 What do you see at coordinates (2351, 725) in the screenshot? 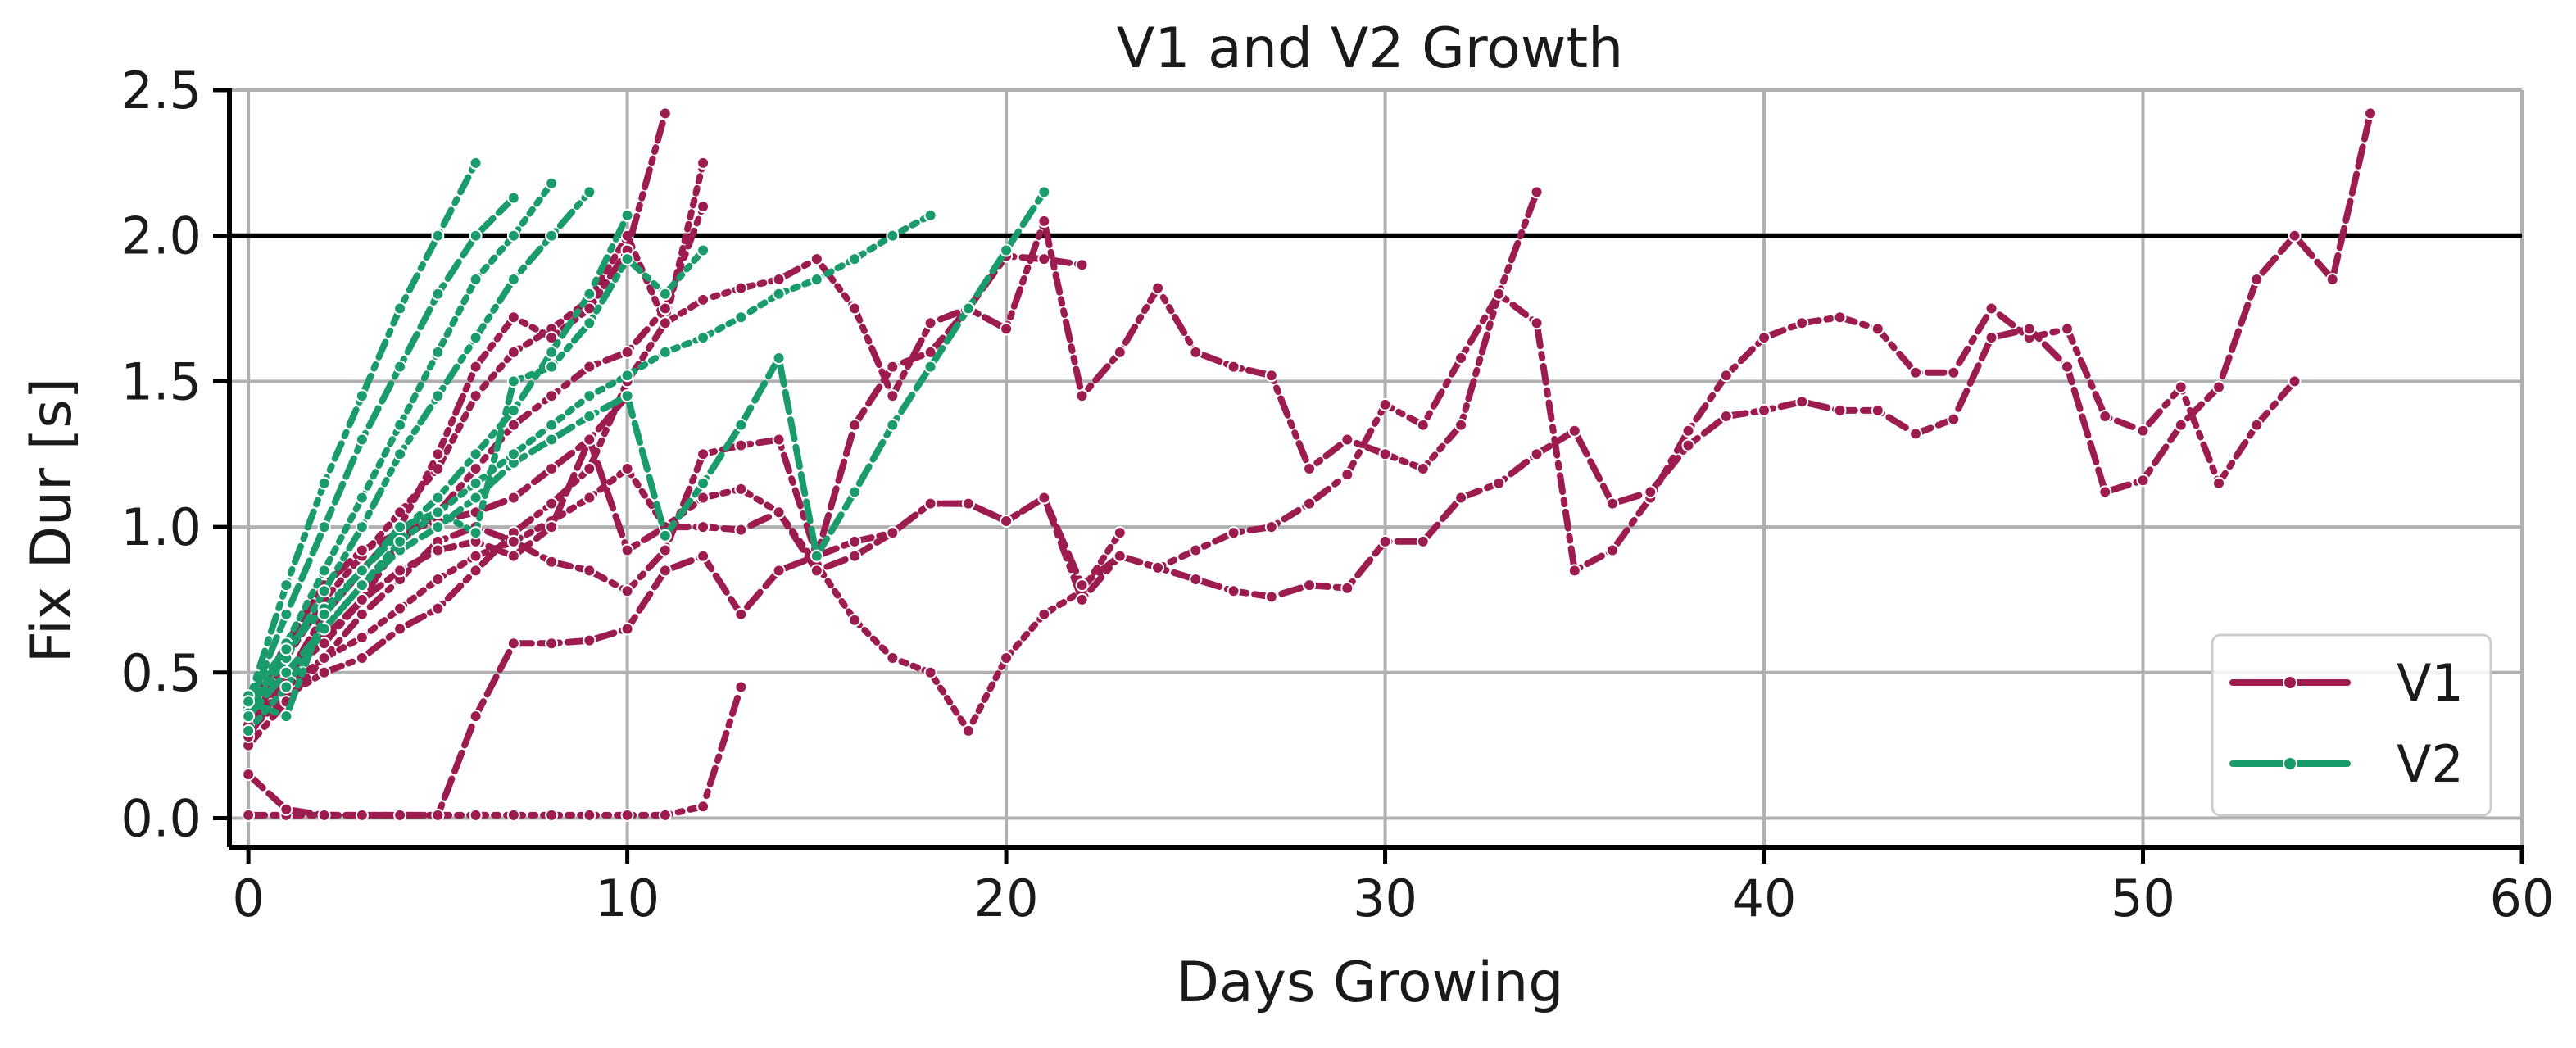
I see `legend: V1 V2` at bounding box center [2351, 725].